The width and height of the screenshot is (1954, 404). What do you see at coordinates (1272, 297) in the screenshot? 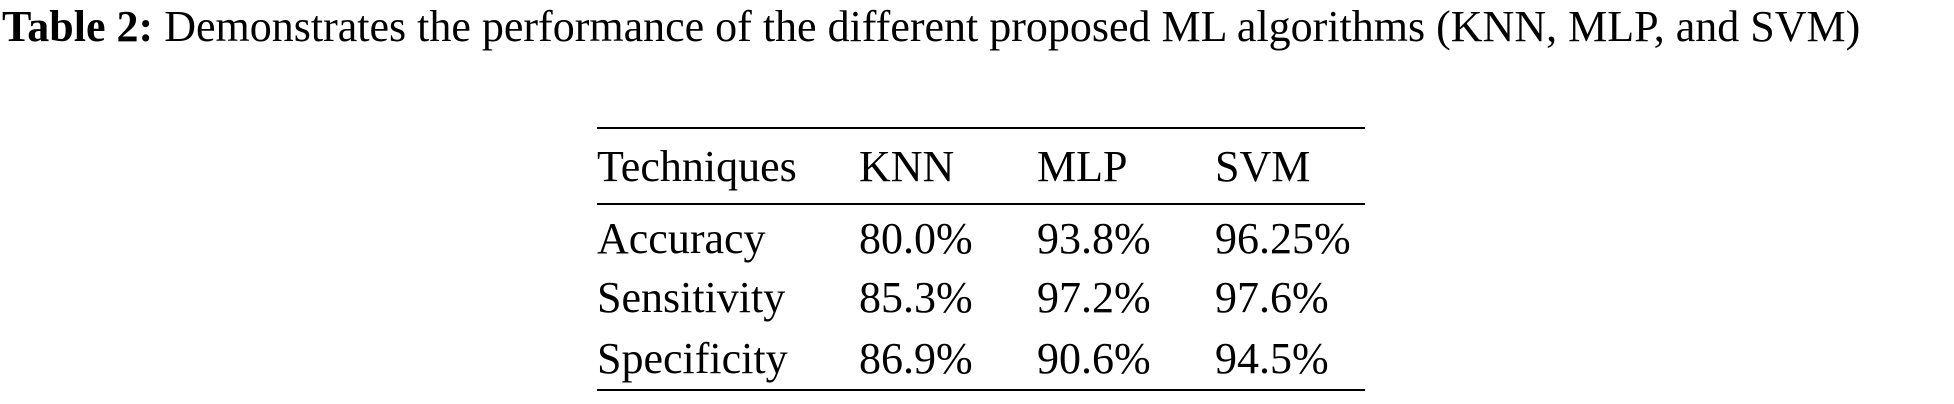
I see `table-cell: 97.6%` at bounding box center [1272, 297].